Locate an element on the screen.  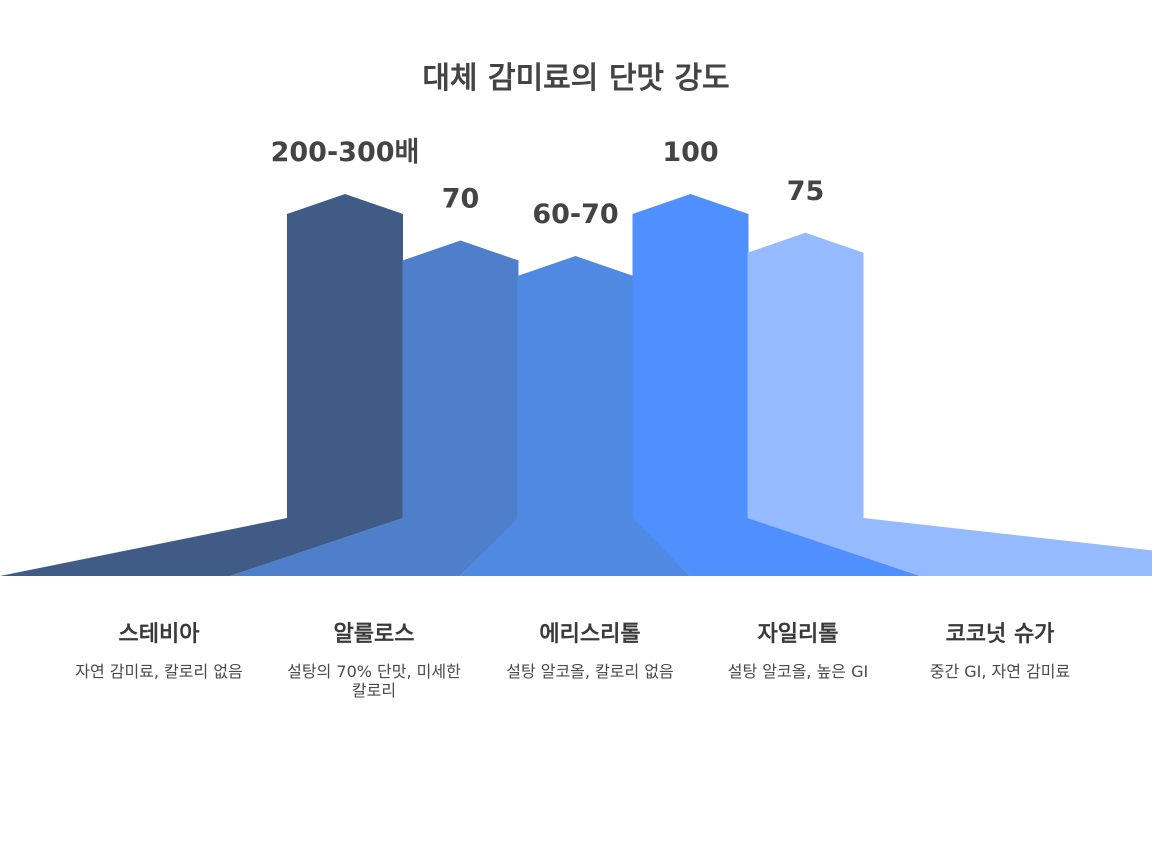
value-label-5: 75 is located at coordinates (806, 191).